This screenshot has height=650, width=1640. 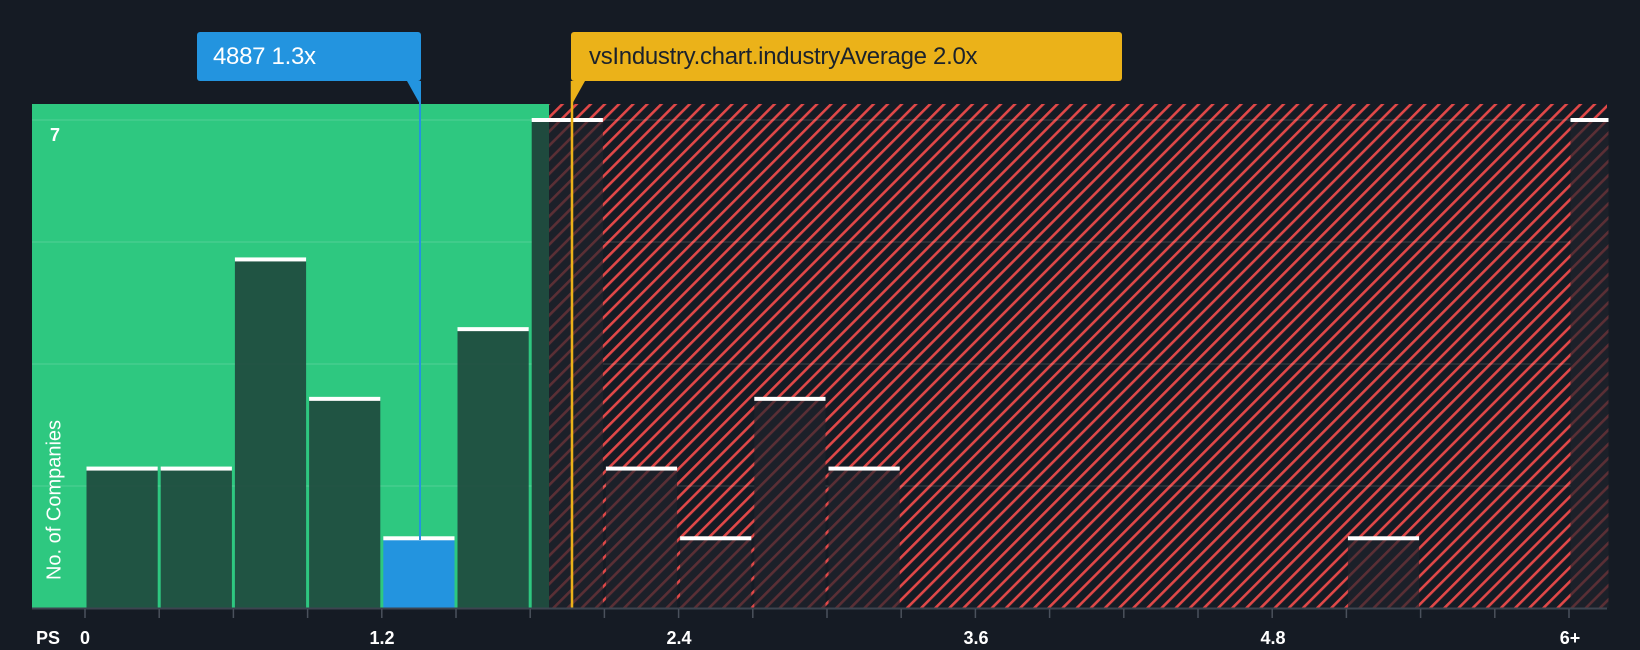 What do you see at coordinates (48, 638) in the screenshot?
I see `x-axis-title: PS` at bounding box center [48, 638].